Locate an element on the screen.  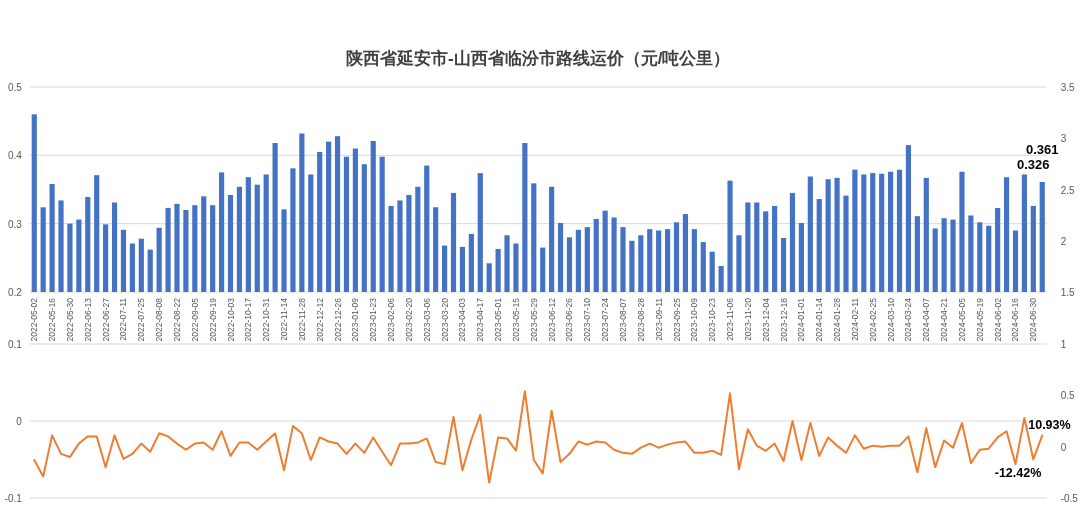
x-tick-label: 2023-03-20 is located at coordinates (444, 319).